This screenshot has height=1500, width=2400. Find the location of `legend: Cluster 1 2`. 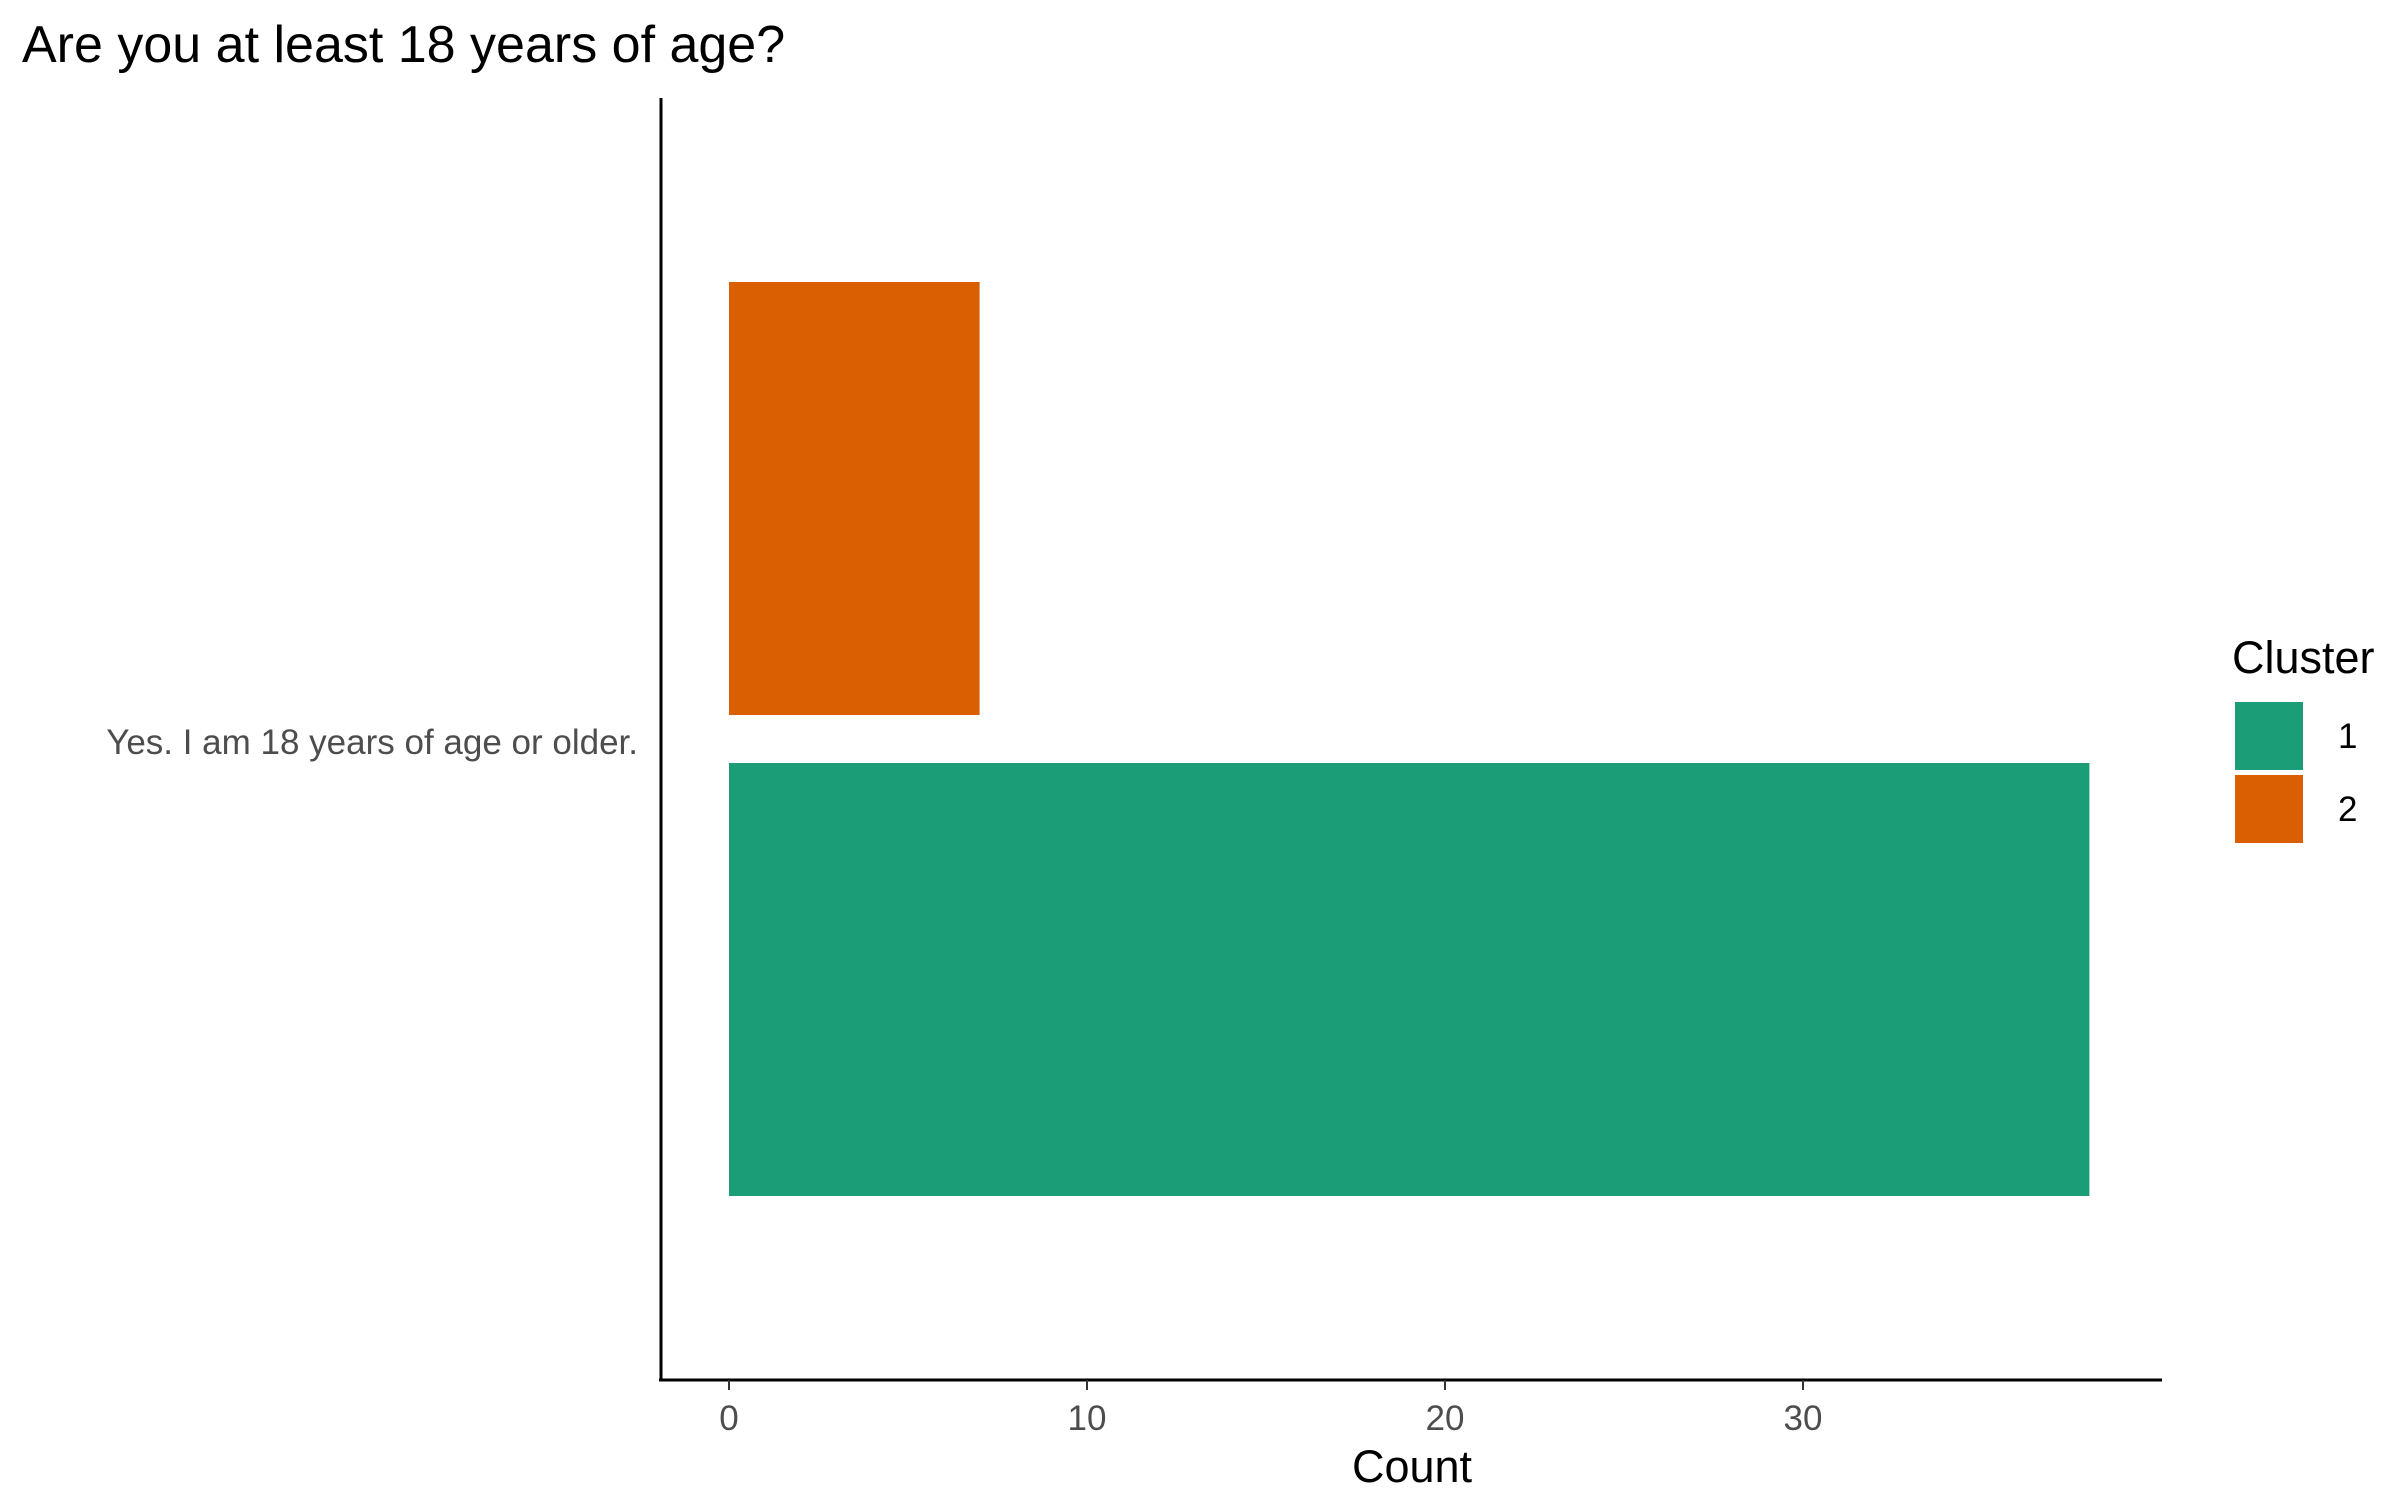

legend: Cluster 1 2 is located at coordinates (2303, 737).